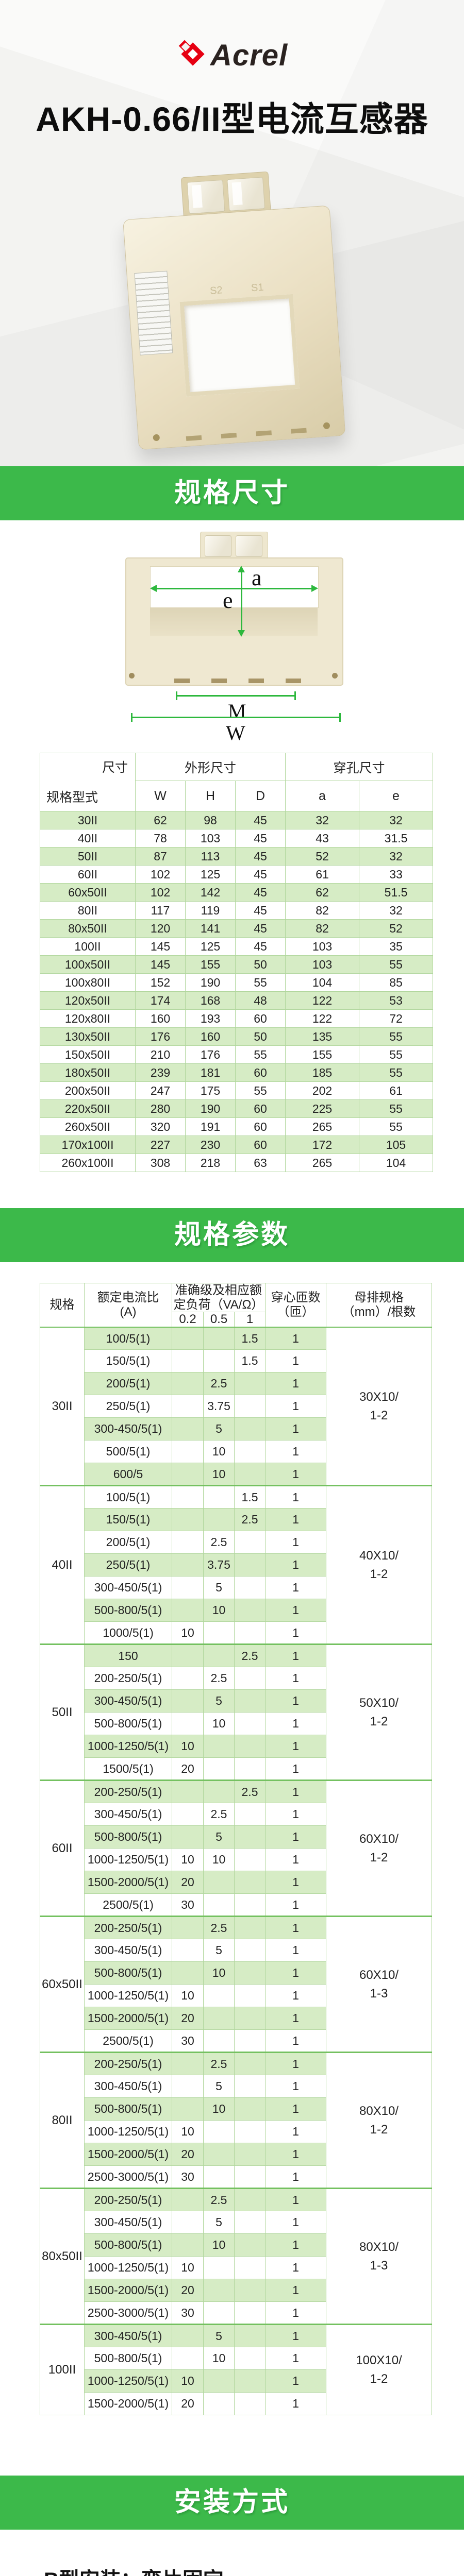  What do you see at coordinates (234, 588) in the screenshot?
I see `arrow-a` at bounding box center [234, 588].